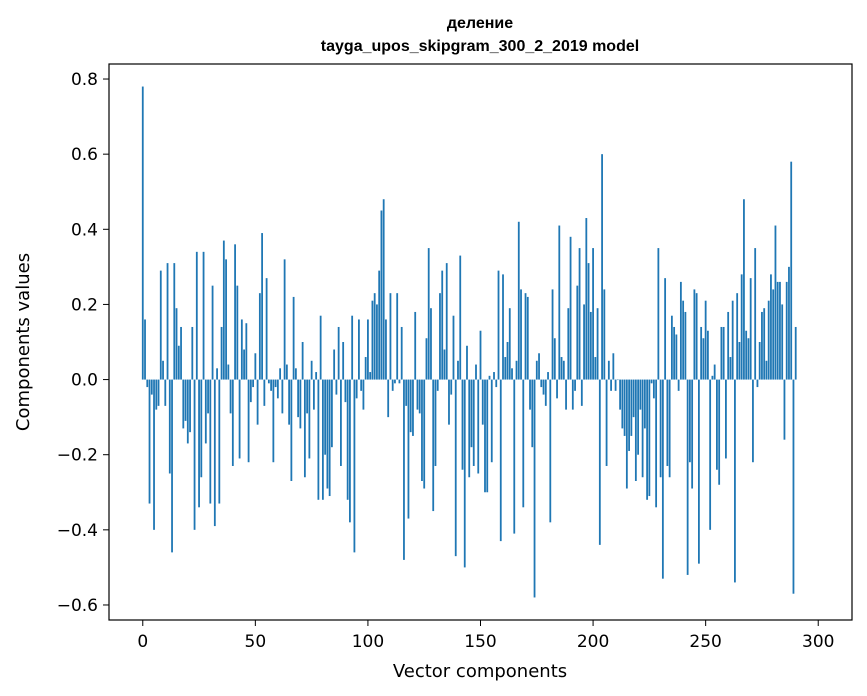 The height and width of the screenshot is (696, 867). What do you see at coordinates (84, 230) in the screenshot?
I see `y-tick-label: 0.4` at bounding box center [84, 230].